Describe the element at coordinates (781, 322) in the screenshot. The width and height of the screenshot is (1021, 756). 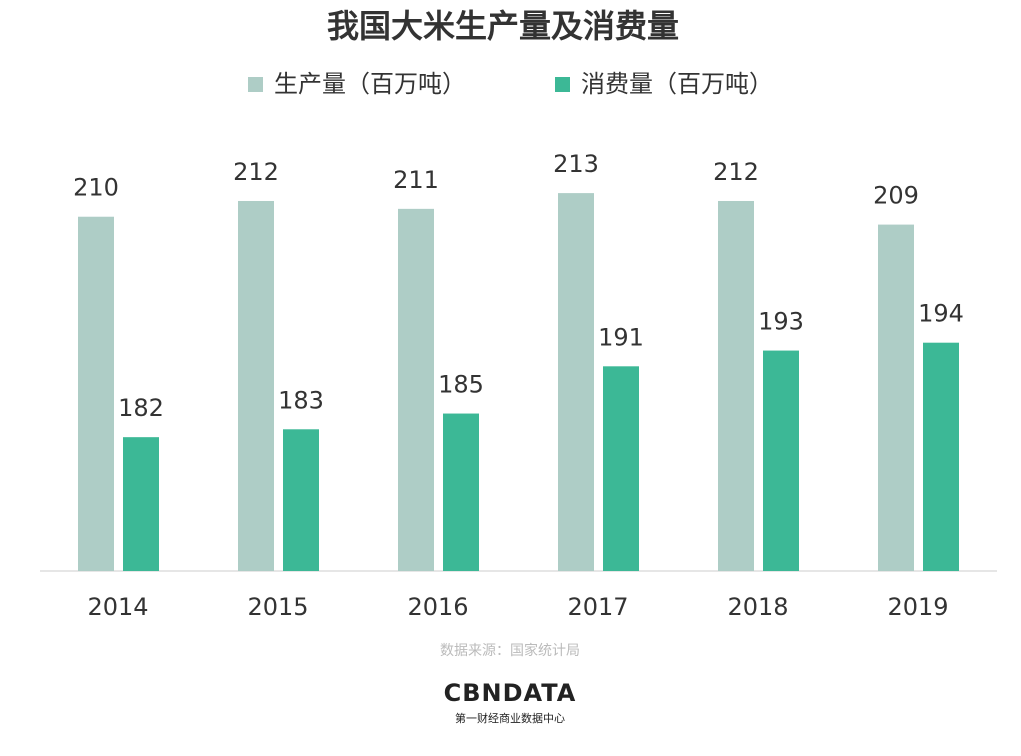
I see `value-label: 193` at that location.